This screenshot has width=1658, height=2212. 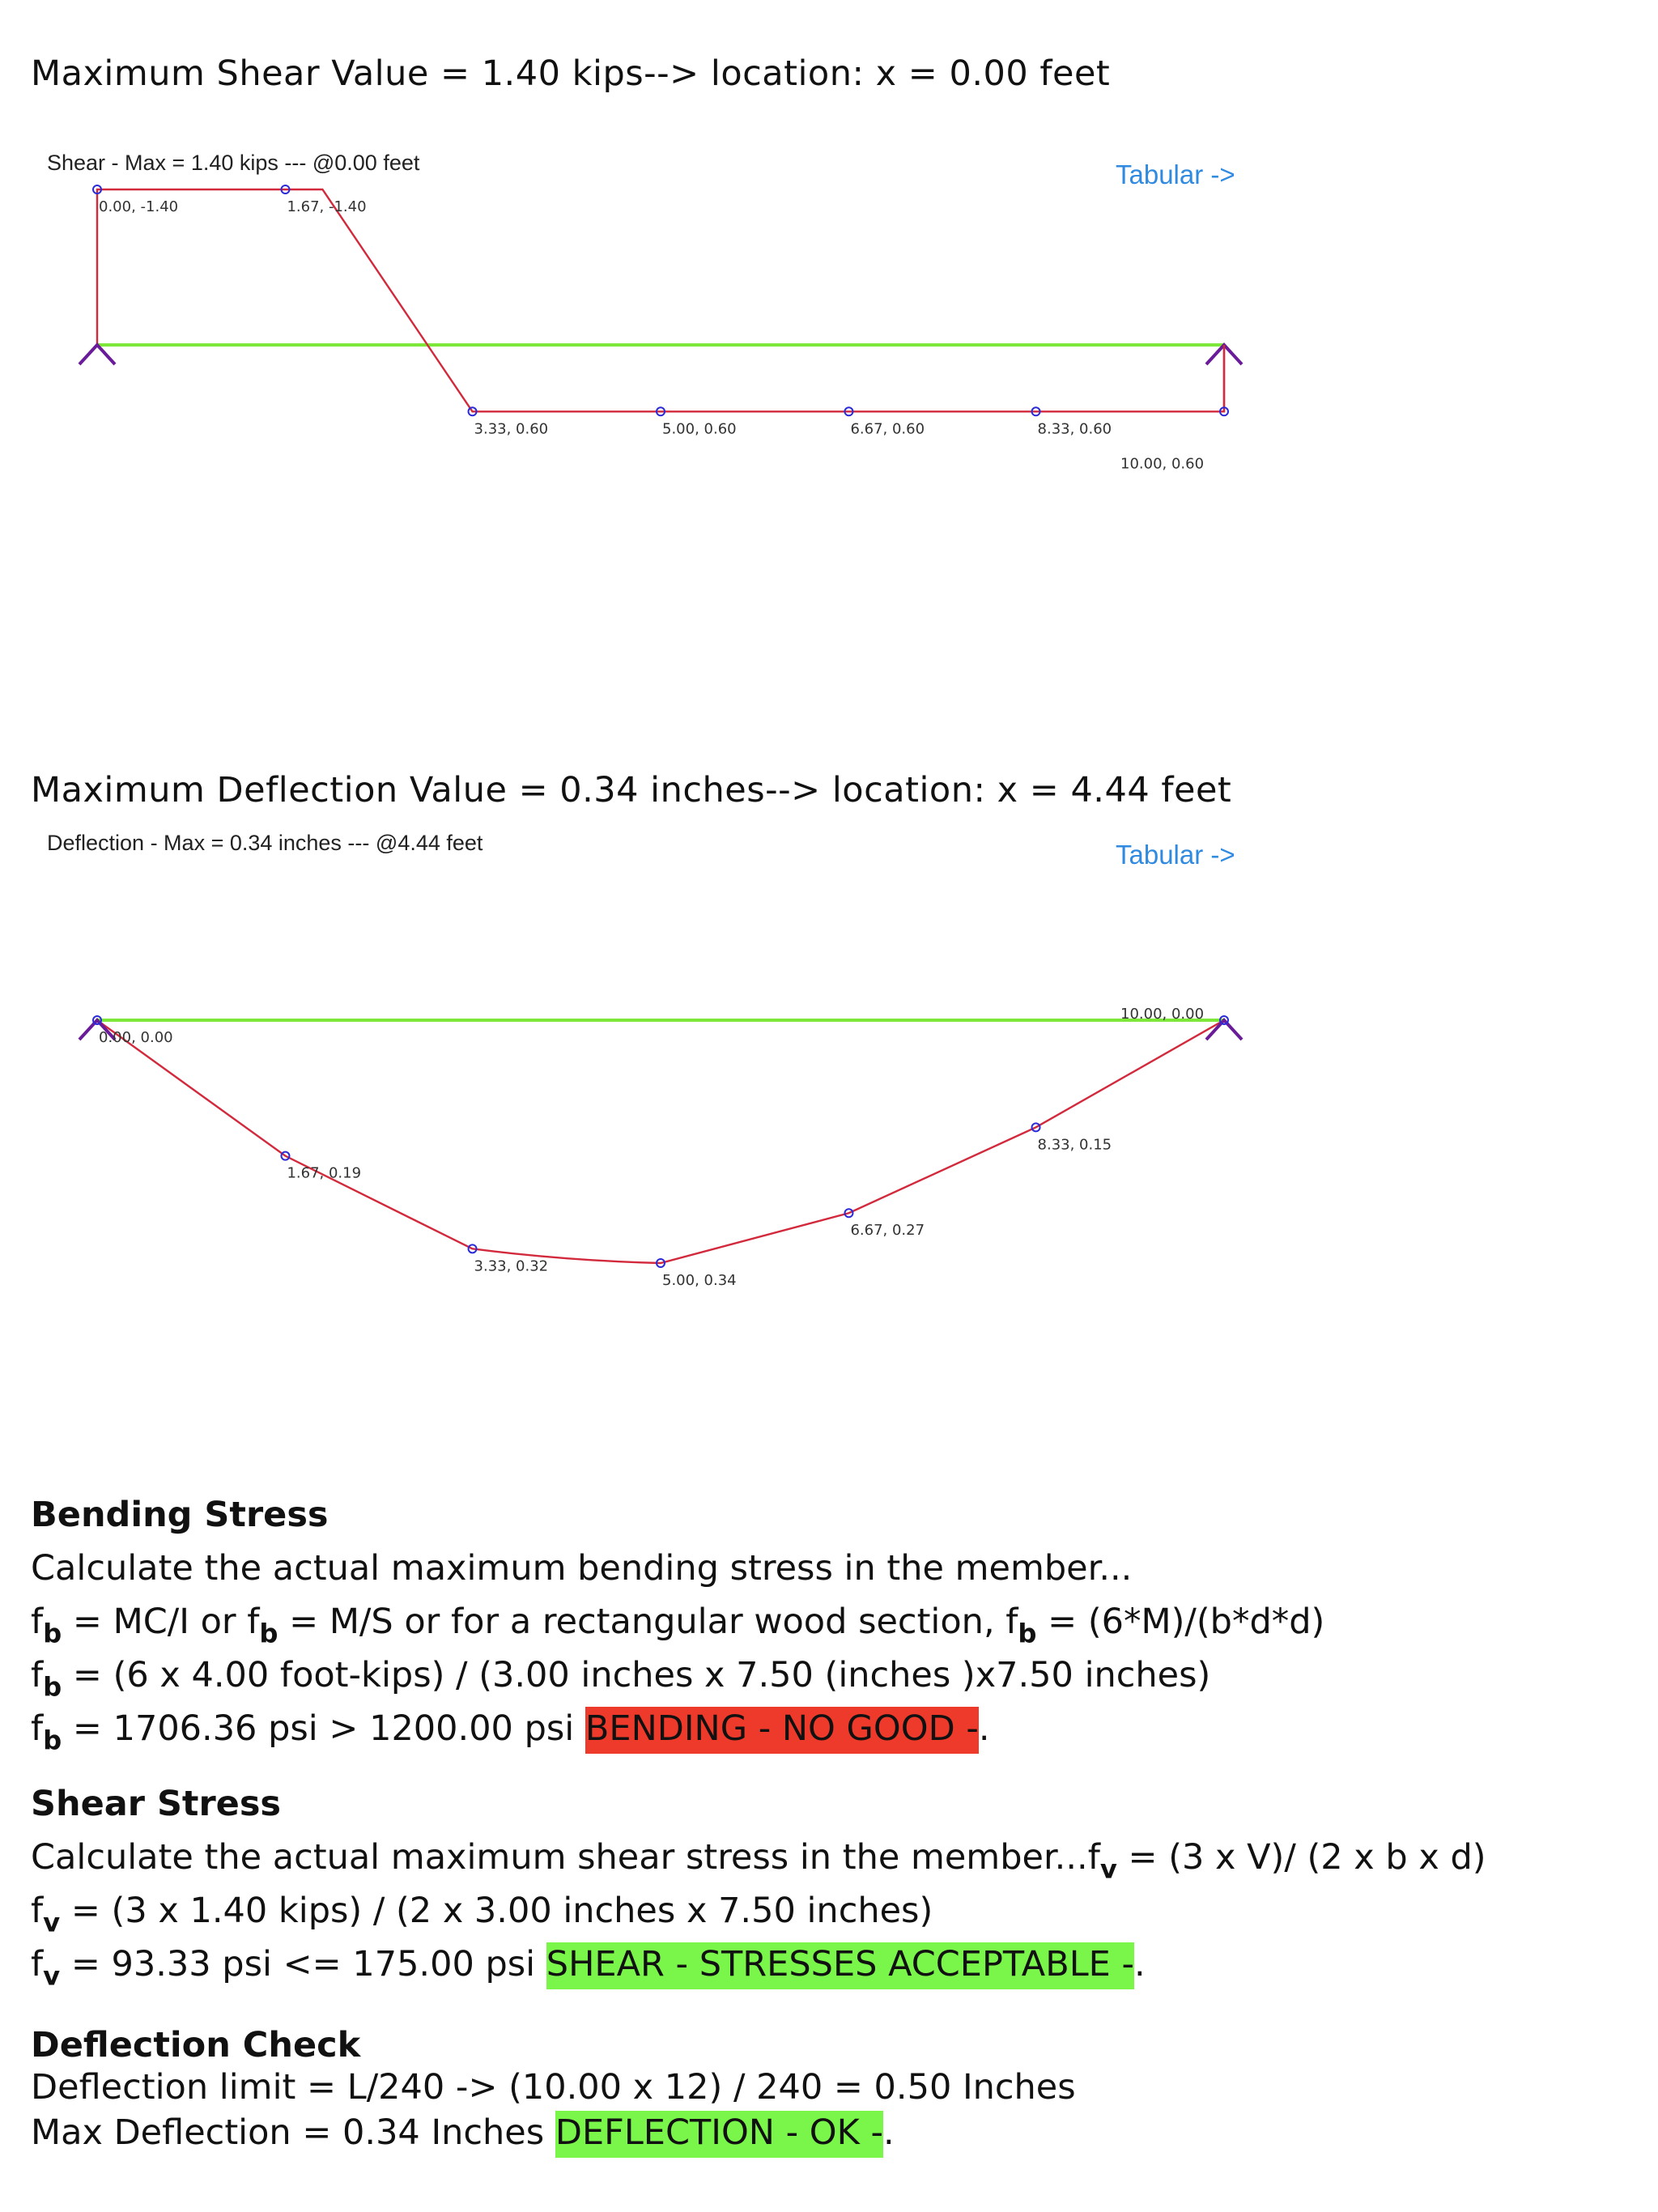 I want to click on shear-series-line, so click(x=661, y=301).